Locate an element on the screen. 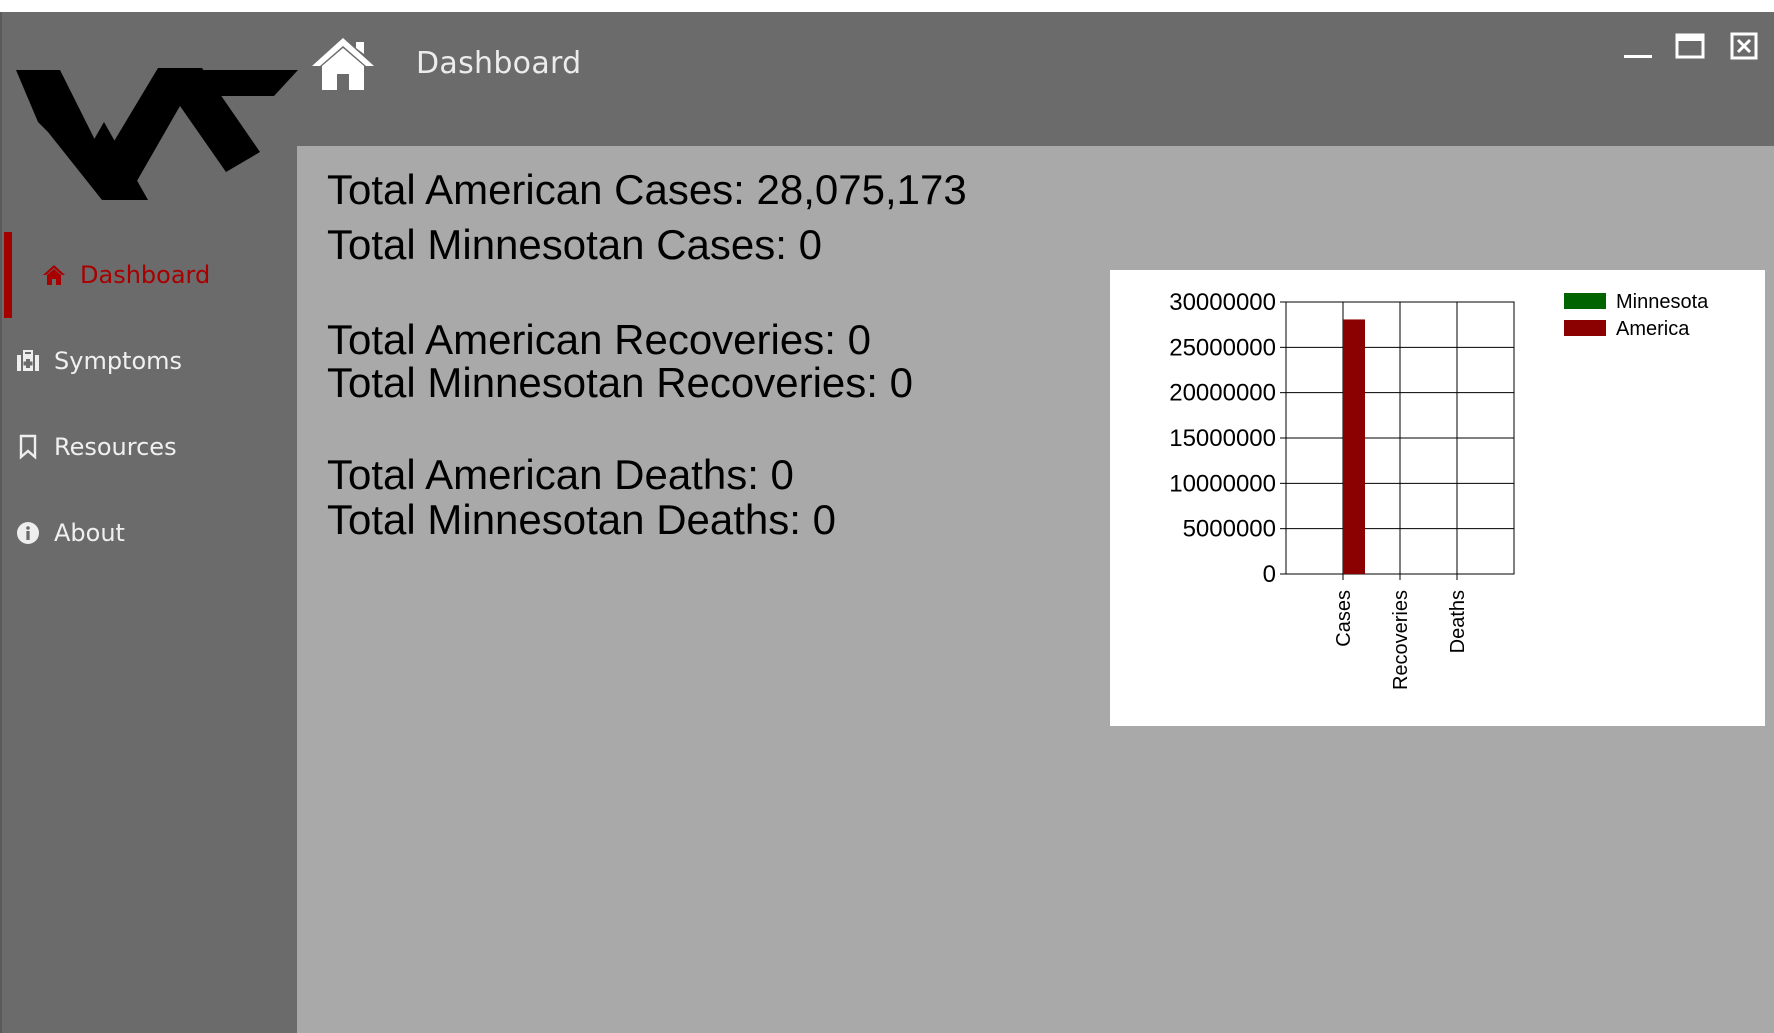  y-tick-label: 25000000 is located at coordinates (1222, 347).